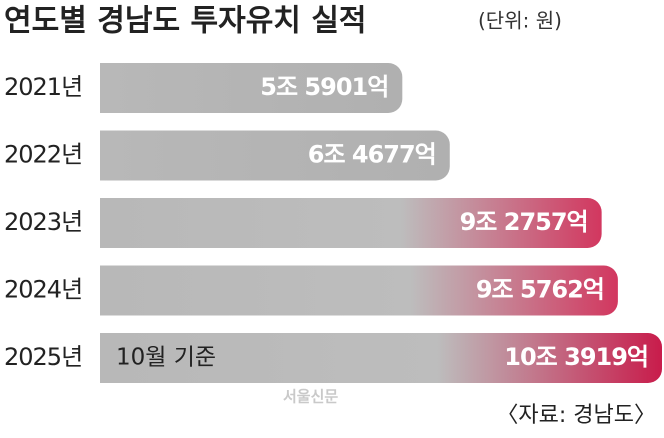 The height and width of the screenshot is (438, 664). I want to click on y-tick-label: 2023년, so click(43, 222).